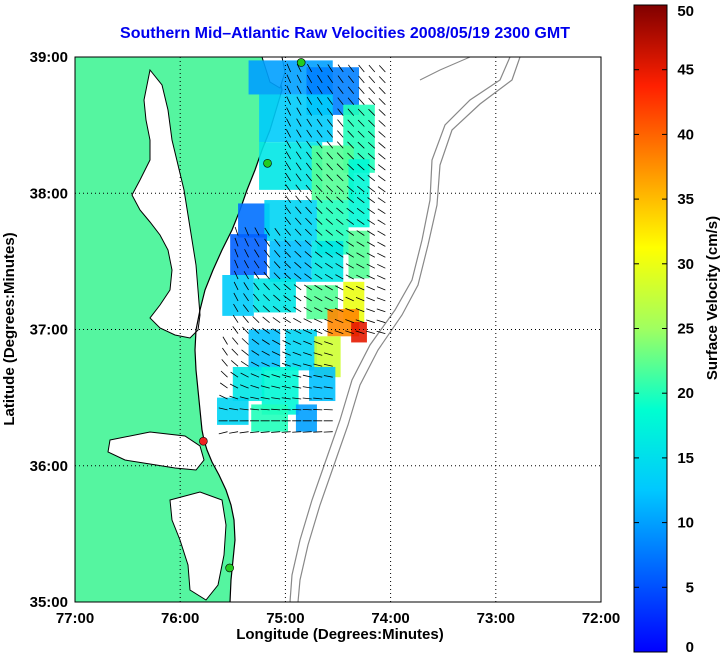  Describe the element at coordinates (685, 264) in the screenshot. I see `colorbar-tick-label: 30` at that location.